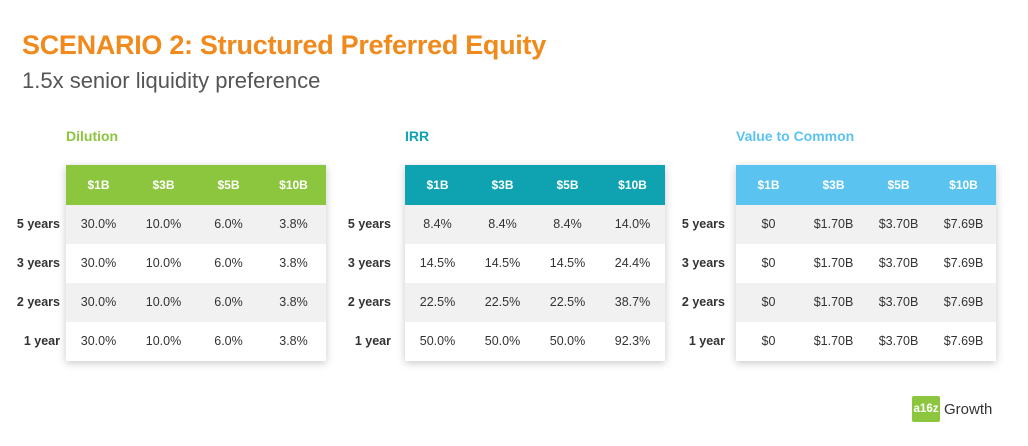  I want to click on dilution-row-labels: 5 years 3 years 2 years 1 year, so click(30, 283).